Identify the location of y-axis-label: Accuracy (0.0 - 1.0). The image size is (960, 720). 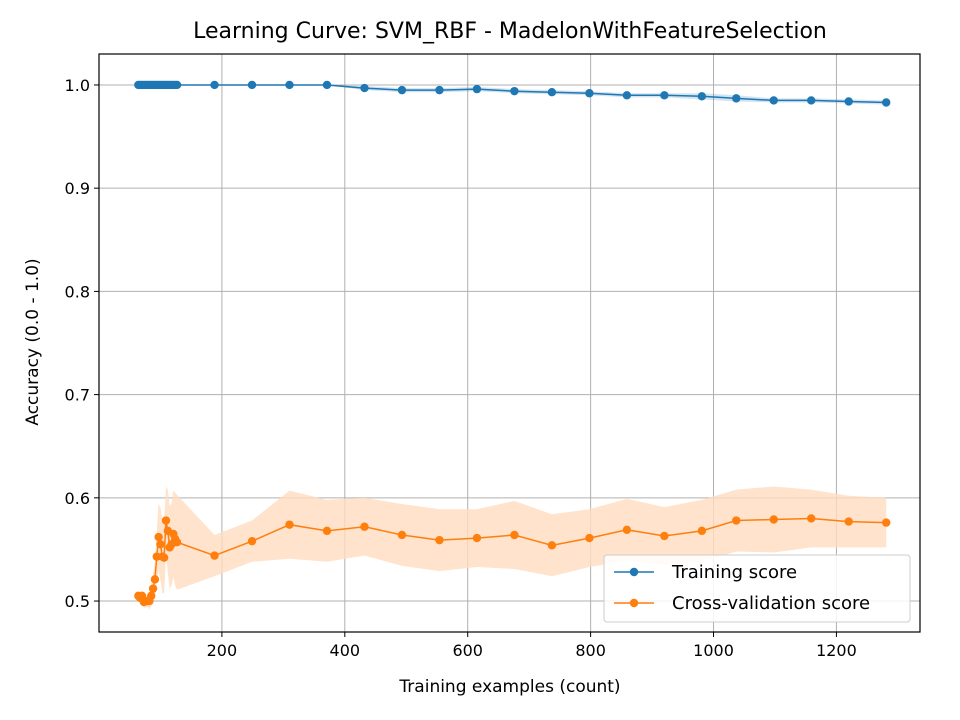
(33, 341).